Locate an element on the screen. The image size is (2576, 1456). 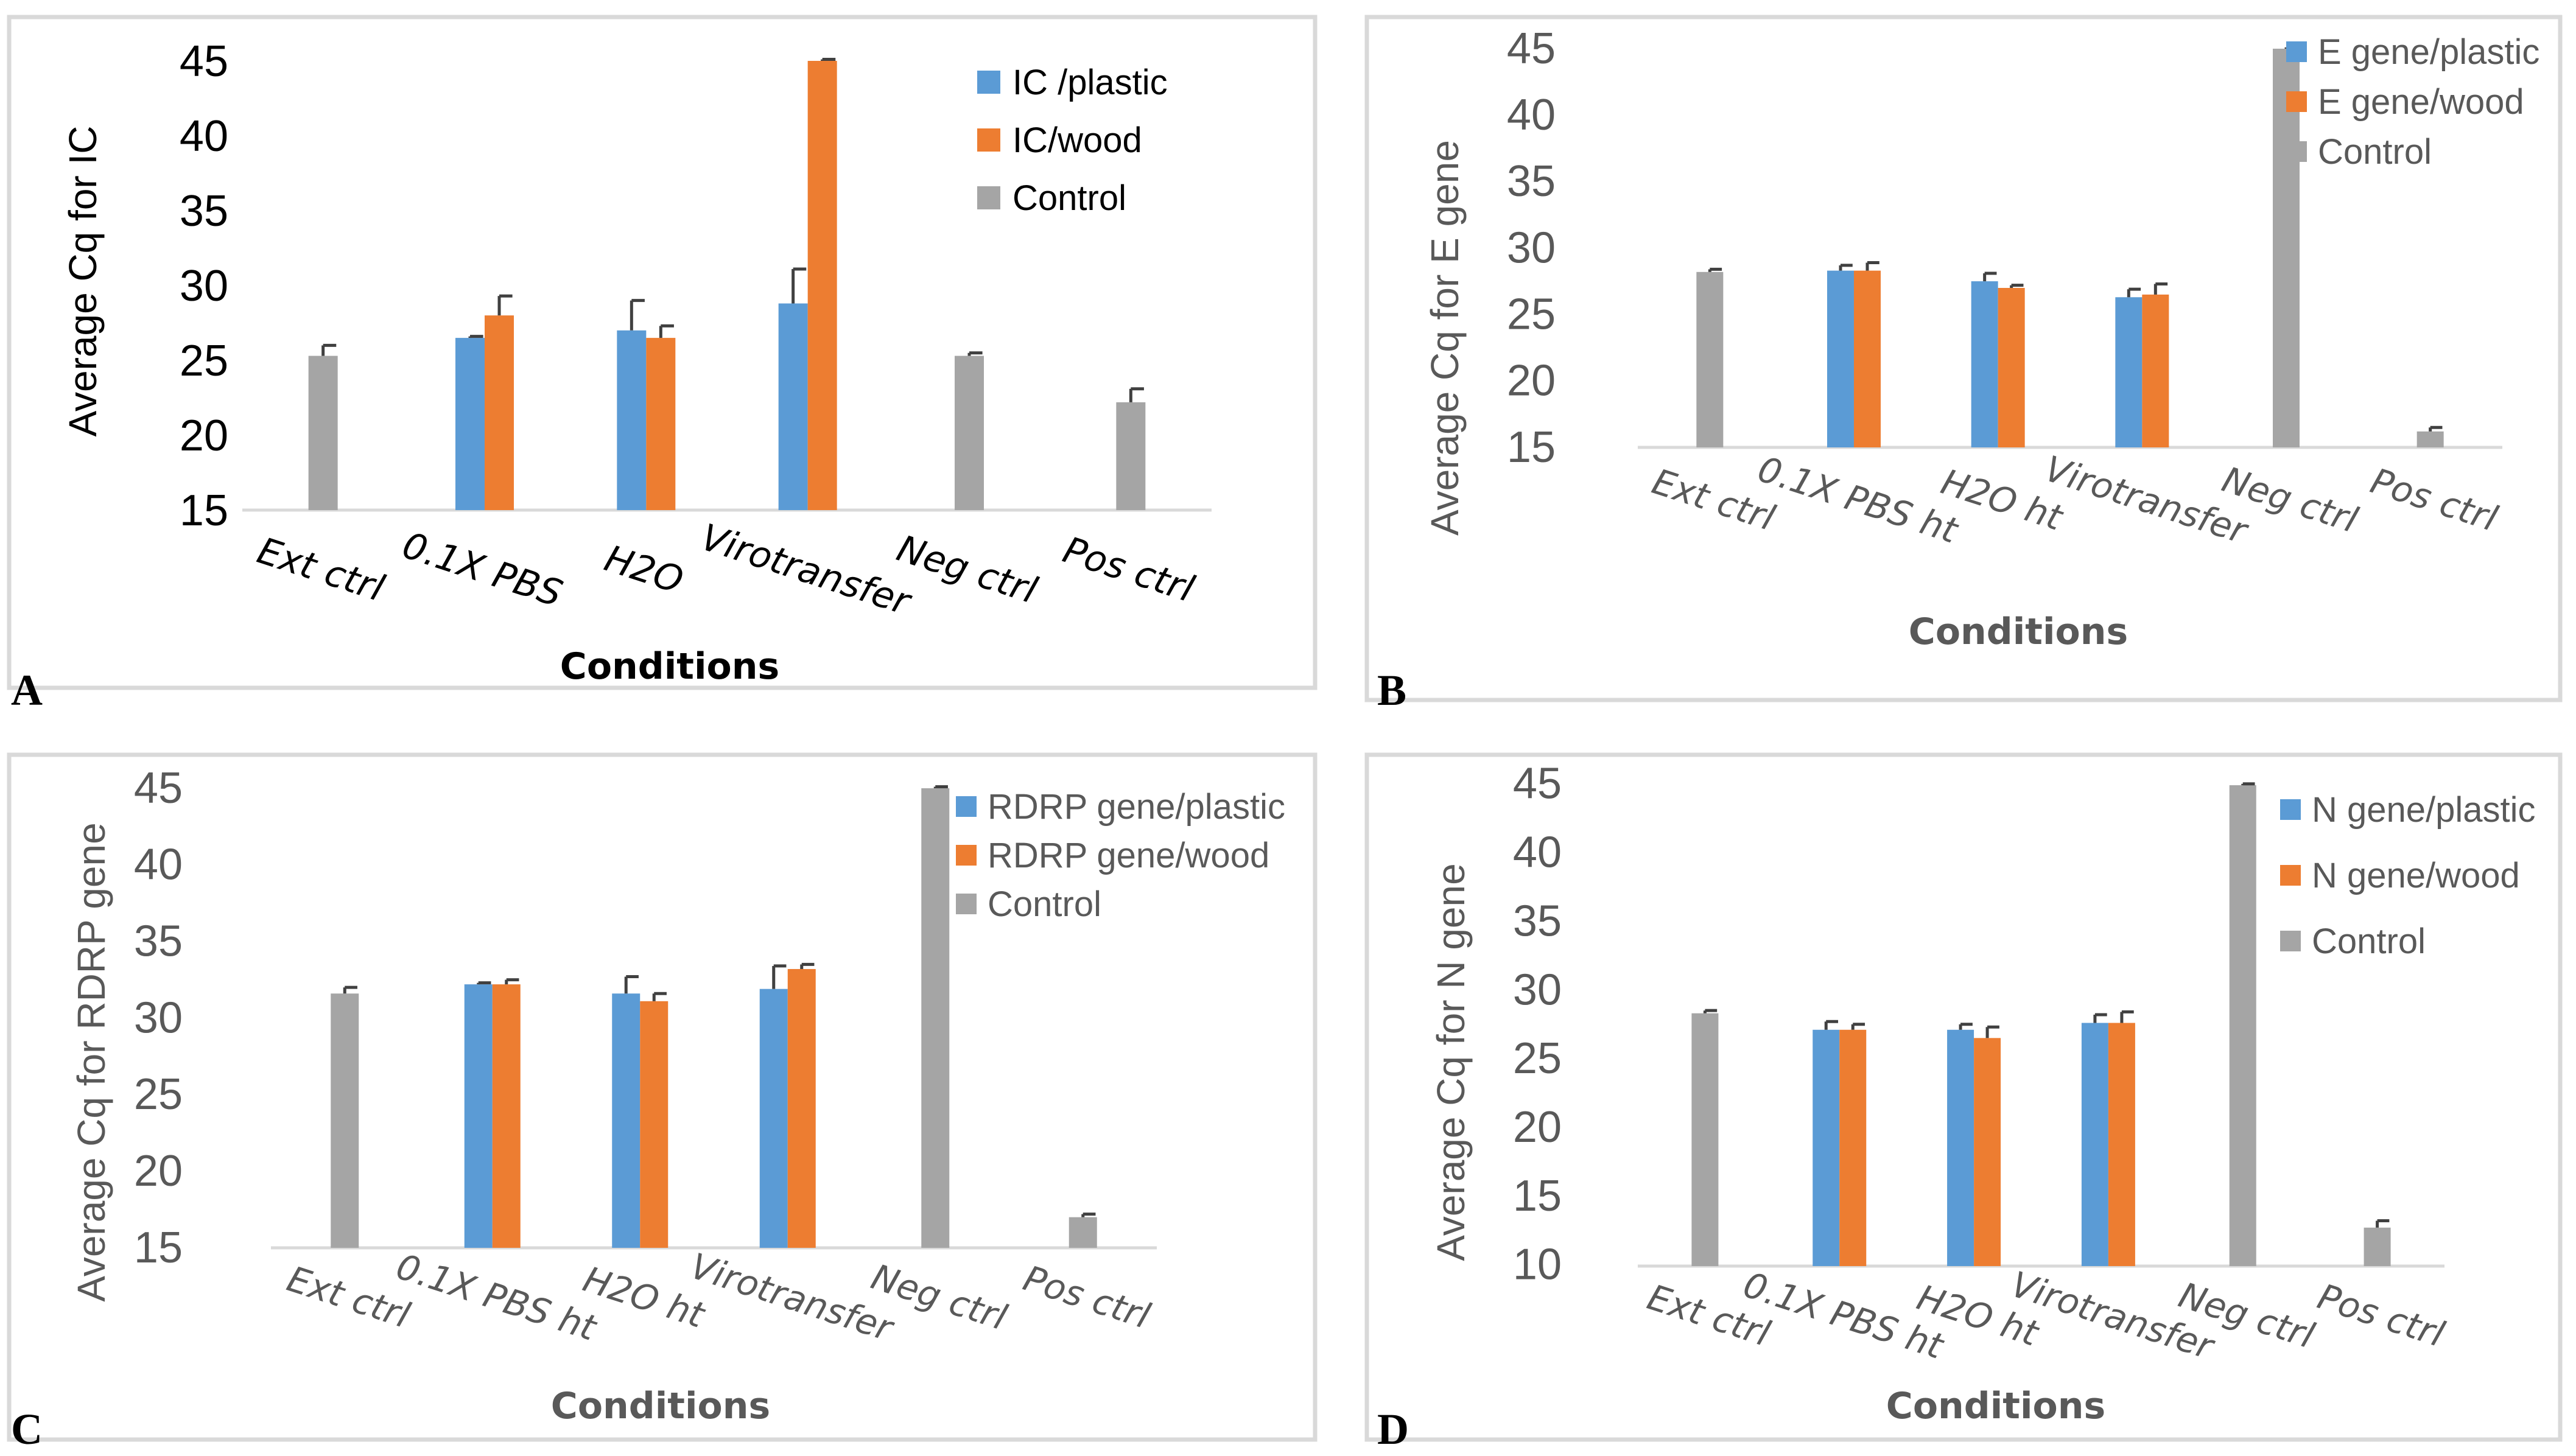
legend-label: RDRP gene/wood is located at coordinates (1128, 855).